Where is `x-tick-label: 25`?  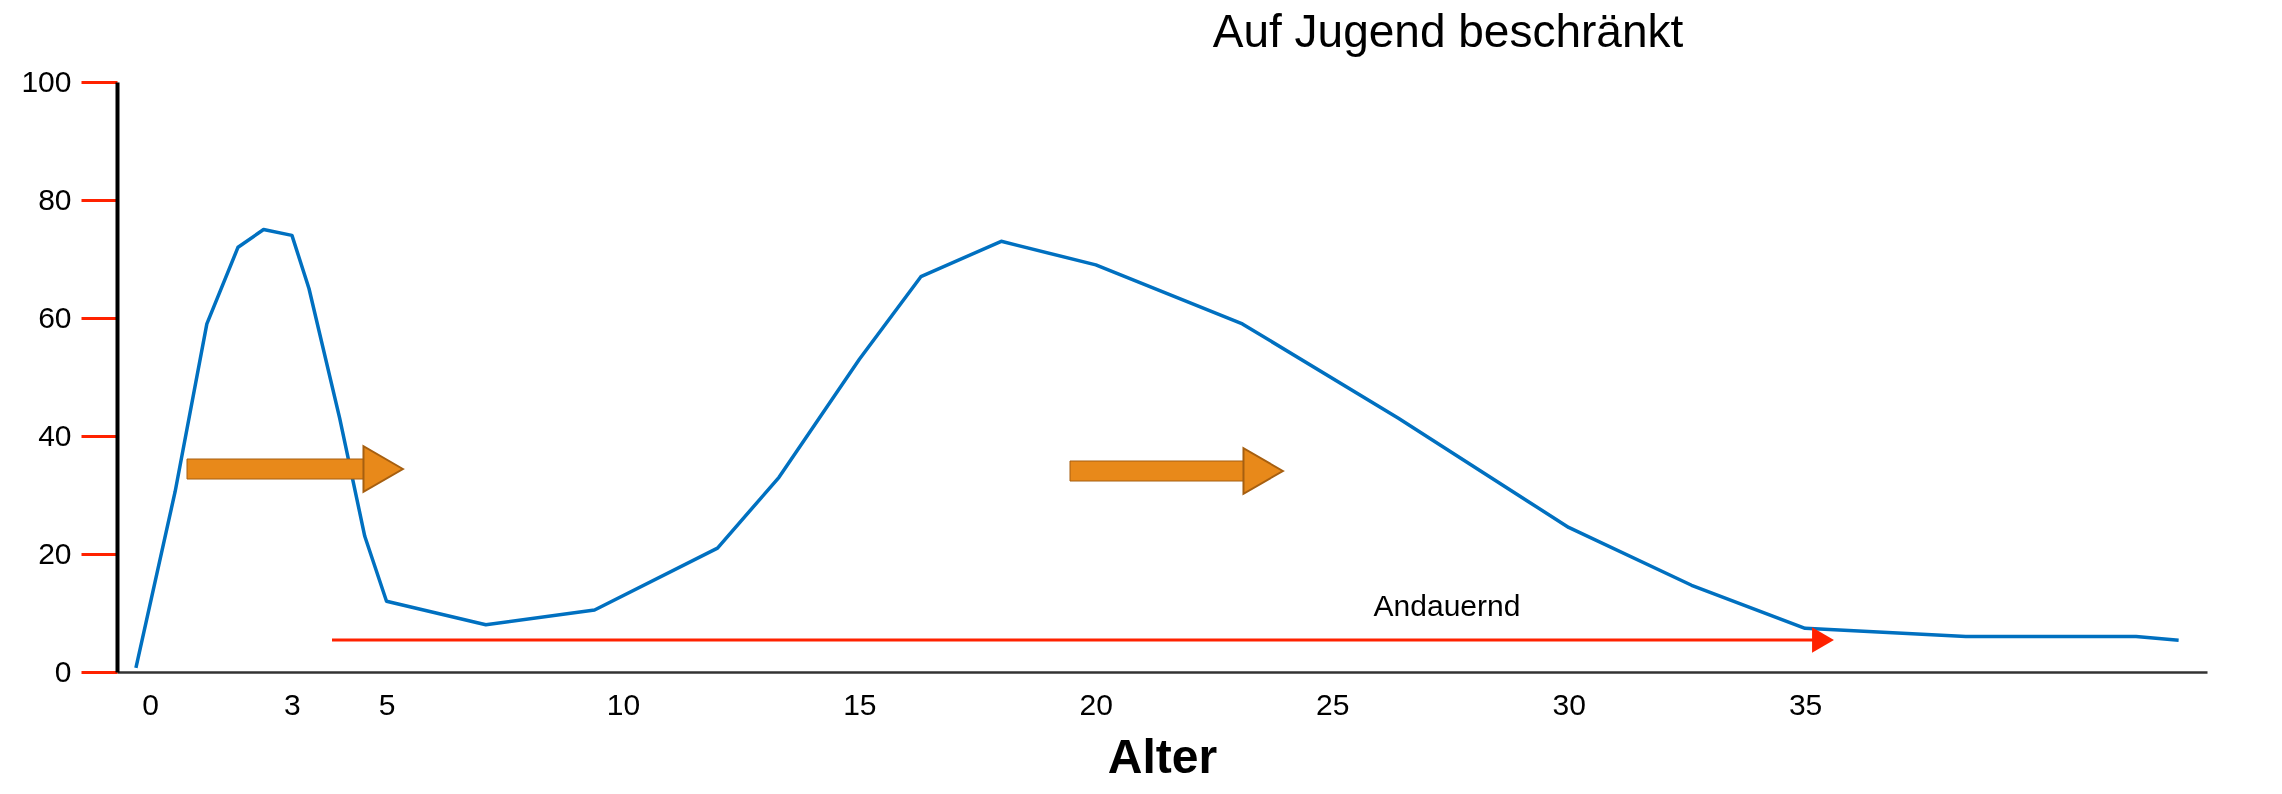 x-tick-label: 25 is located at coordinates (1333, 704).